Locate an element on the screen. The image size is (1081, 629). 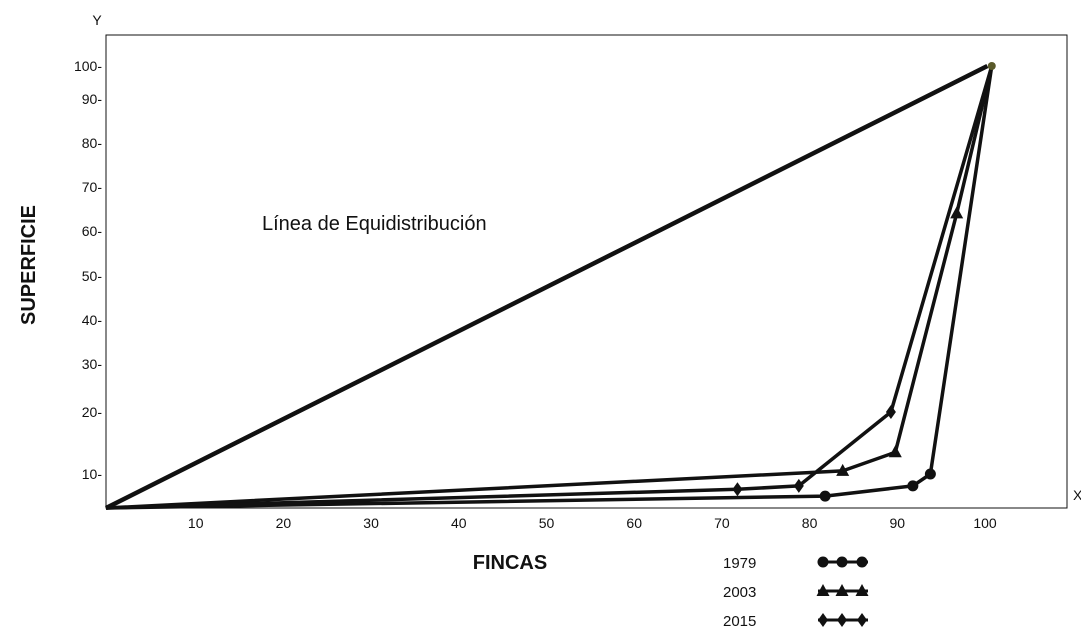
x-tick-label: 80 is located at coordinates (810, 523).